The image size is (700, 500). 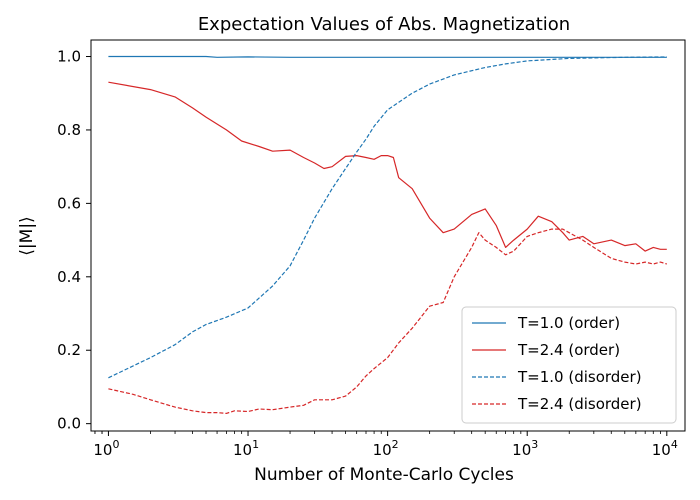 What do you see at coordinates (74, 240) in the screenshot?
I see `y-ticks: 0.0 0.2 0.4 0.6 0.8 1.0` at bounding box center [74, 240].